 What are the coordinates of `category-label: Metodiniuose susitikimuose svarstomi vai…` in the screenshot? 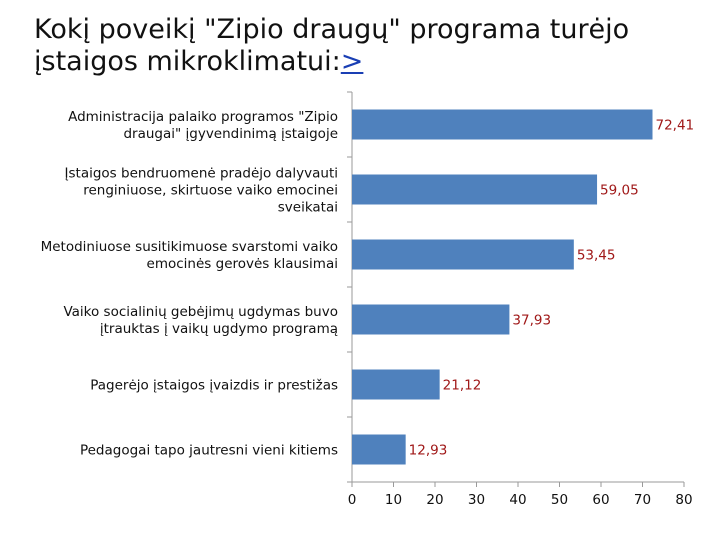 It's located at (189, 255).